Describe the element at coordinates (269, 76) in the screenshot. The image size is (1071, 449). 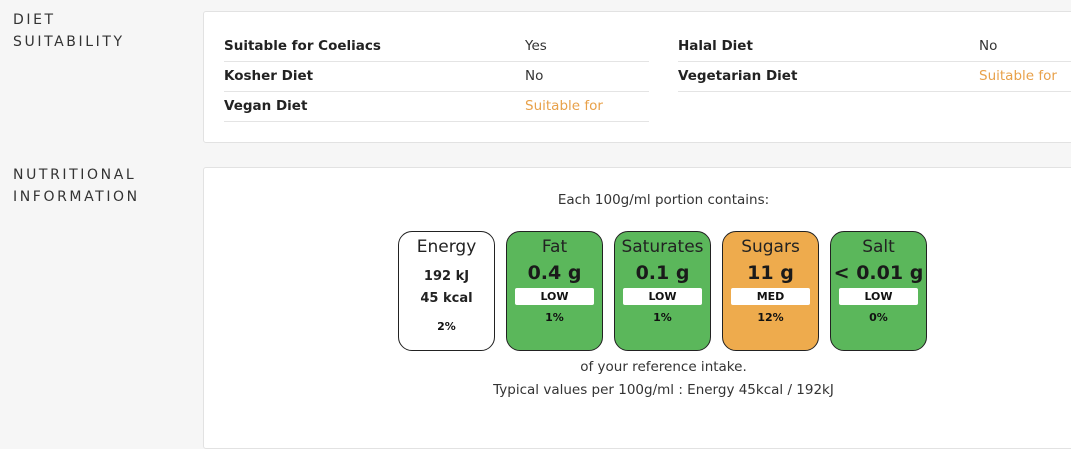
I see `diet-label: Kosher Diet` at that location.